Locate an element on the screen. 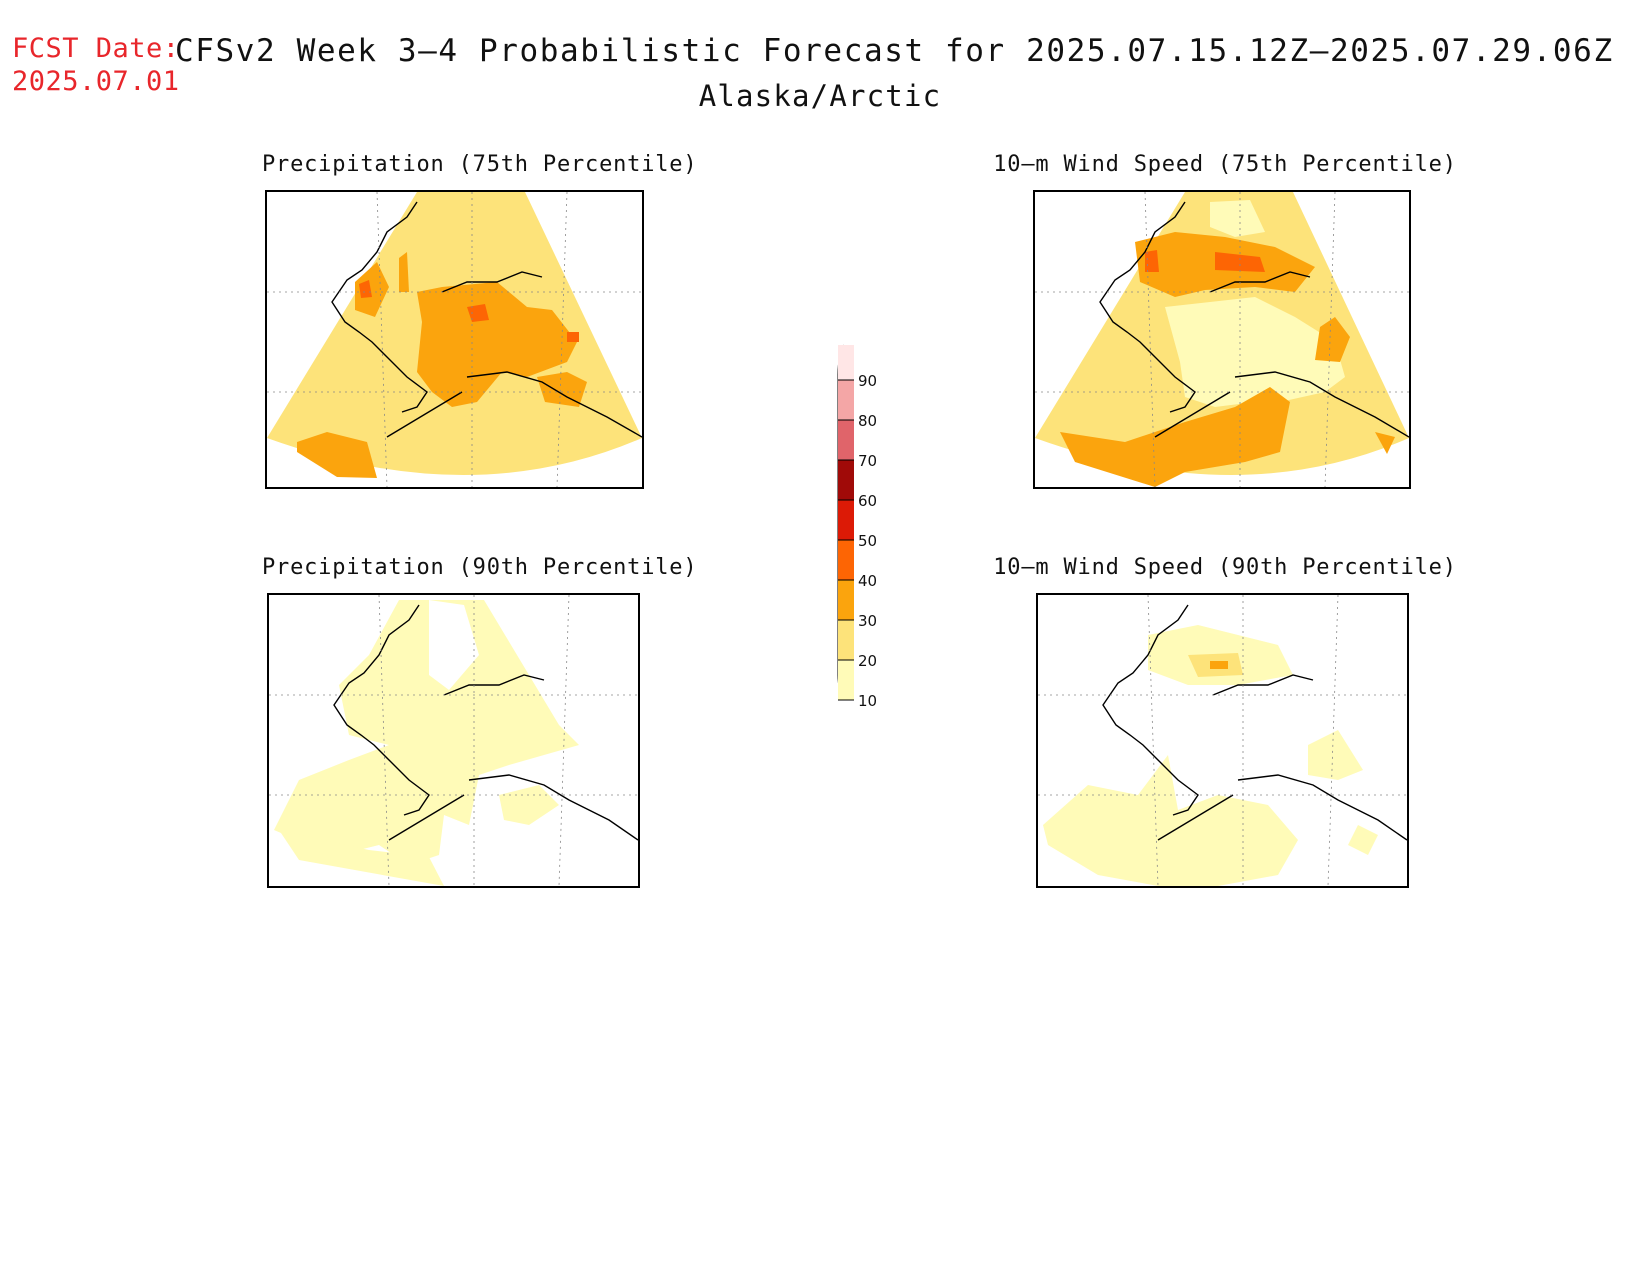 The height and width of the screenshot is (1275, 1650). colorbar-label-60: 60 is located at coordinates (868, 501).